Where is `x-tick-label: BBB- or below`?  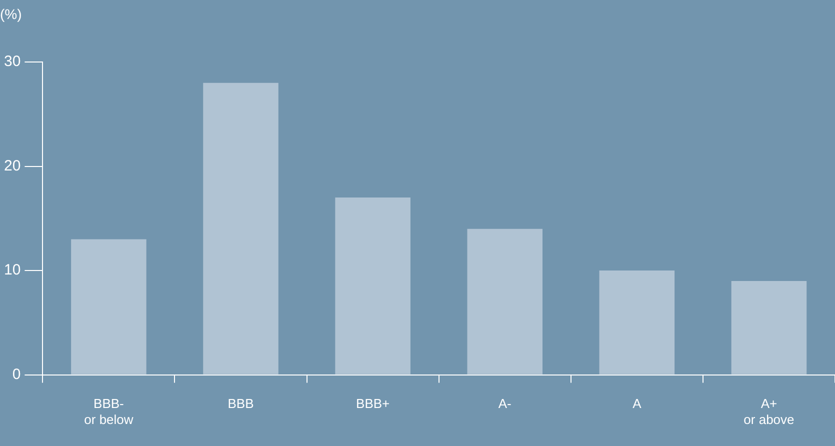
x-tick-label: BBB- or below is located at coordinates (109, 411).